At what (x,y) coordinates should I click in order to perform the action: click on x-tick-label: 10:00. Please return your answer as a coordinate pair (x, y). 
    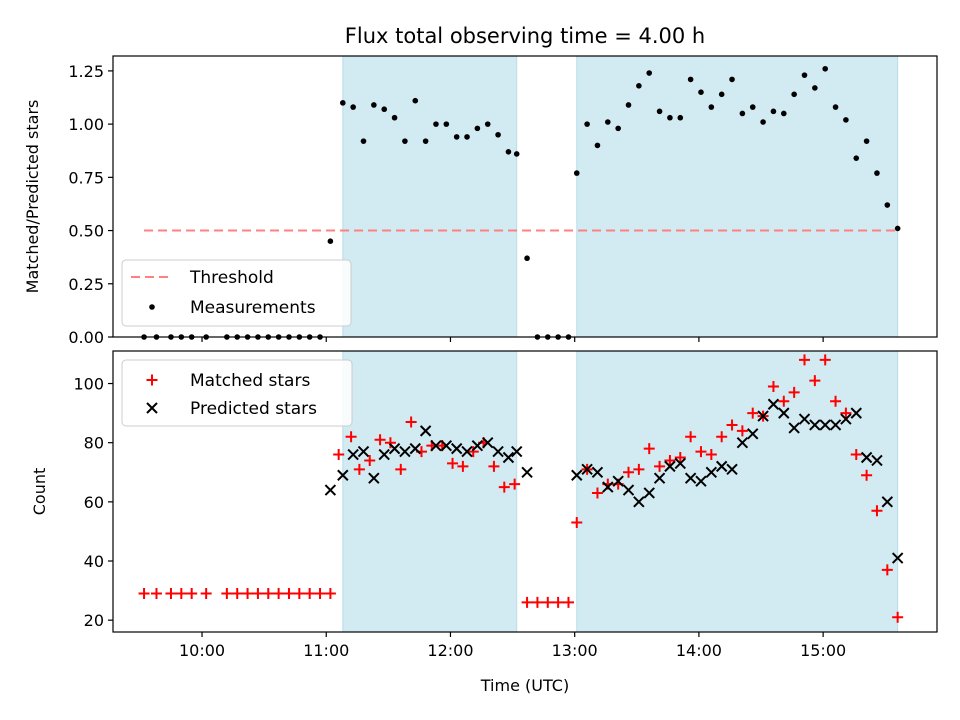
    Looking at the image, I should click on (202, 650).